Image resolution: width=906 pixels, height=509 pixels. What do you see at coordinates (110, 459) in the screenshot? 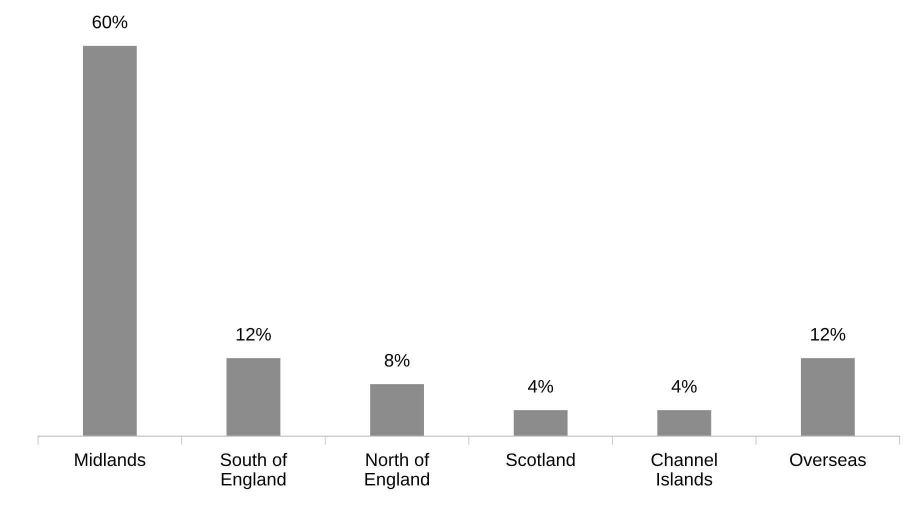
I see `x-tick-label: Midlands` at bounding box center [110, 459].